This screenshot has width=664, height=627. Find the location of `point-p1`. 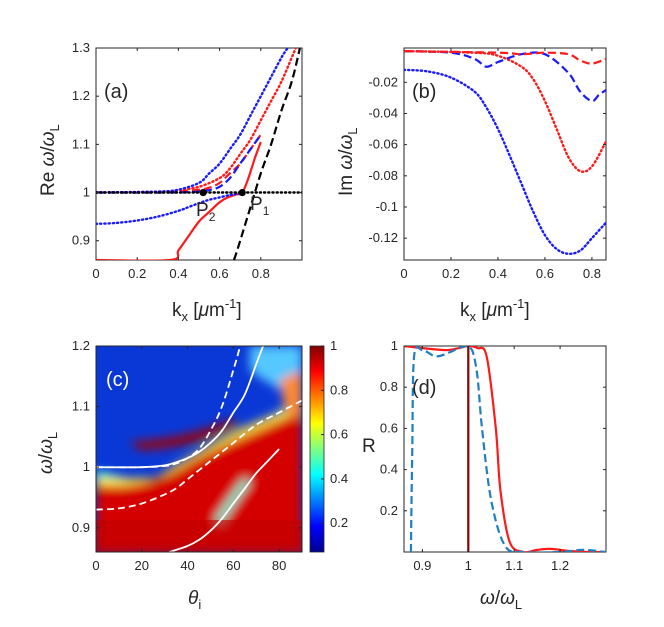

point-p1 is located at coordinates (242, 192).